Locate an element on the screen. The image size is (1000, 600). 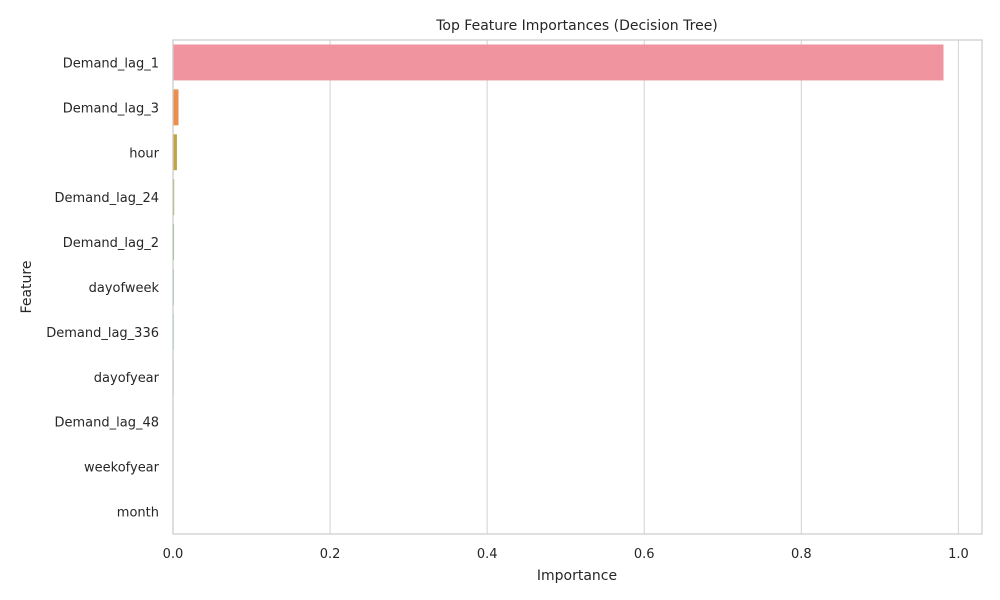
y-tick-label: Demand_lag_2 is located at coordinates (111, 243).